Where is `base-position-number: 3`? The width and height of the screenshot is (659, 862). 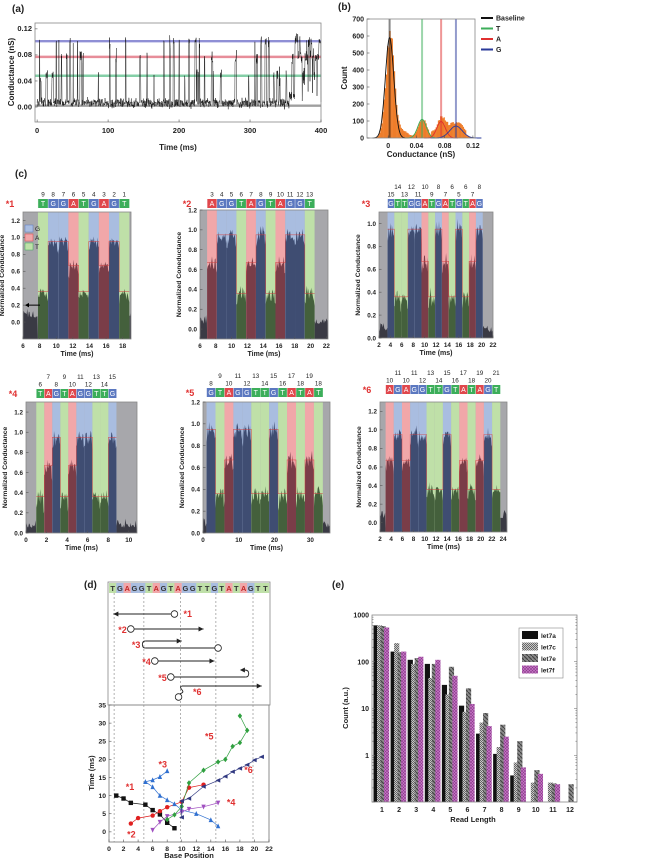 base-position-number: 3 is located at coordinates (212, 195).